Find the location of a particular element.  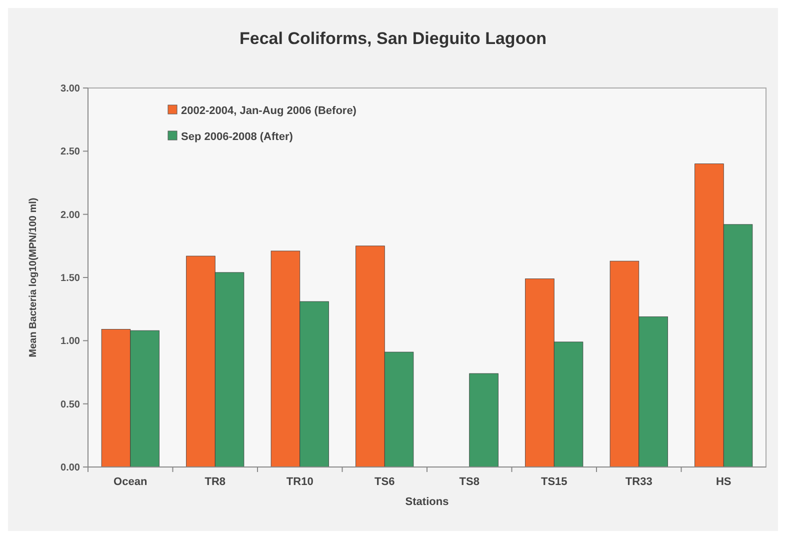

x-tick-label: TS8 is located at coordinates (469, 482).